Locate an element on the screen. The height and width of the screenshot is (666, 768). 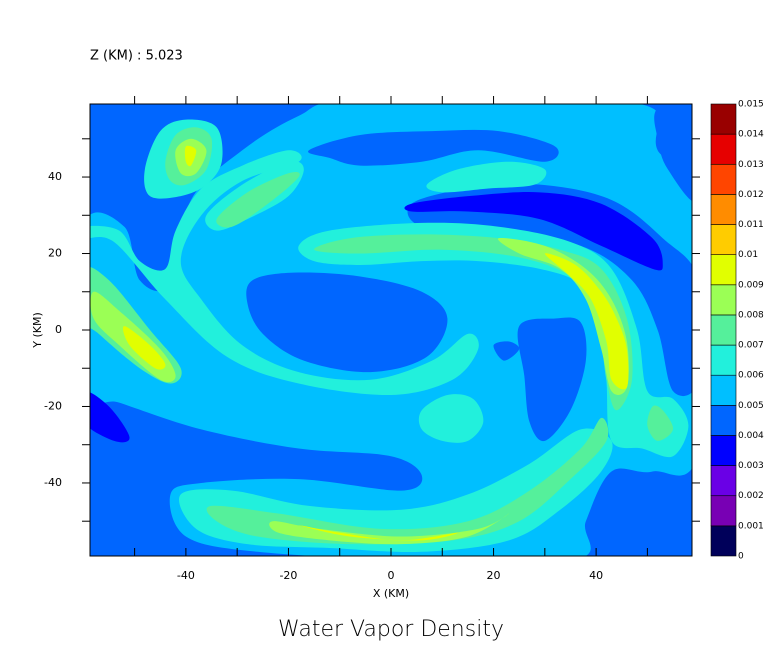
colorbar-label: 0.01 is located at coordinates (748, 255).